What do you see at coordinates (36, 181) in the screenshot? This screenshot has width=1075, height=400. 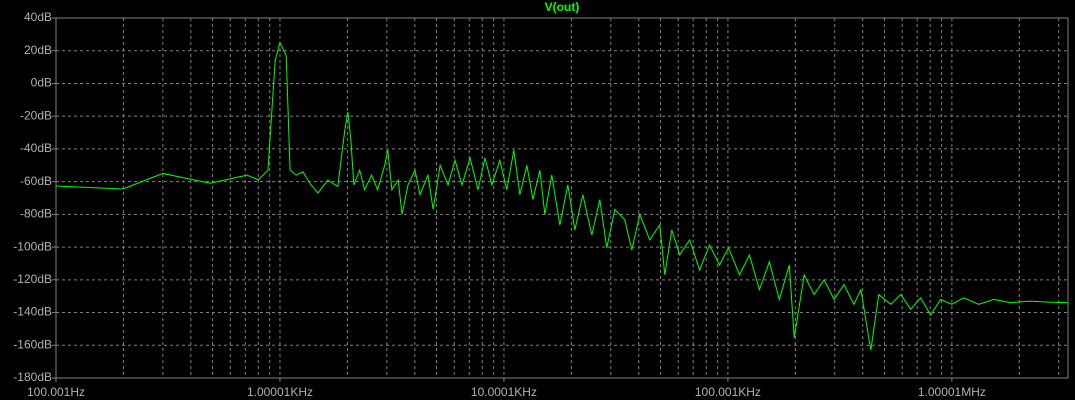 I see `y-tick-label: -60dB` at bounding box center [36, 181].